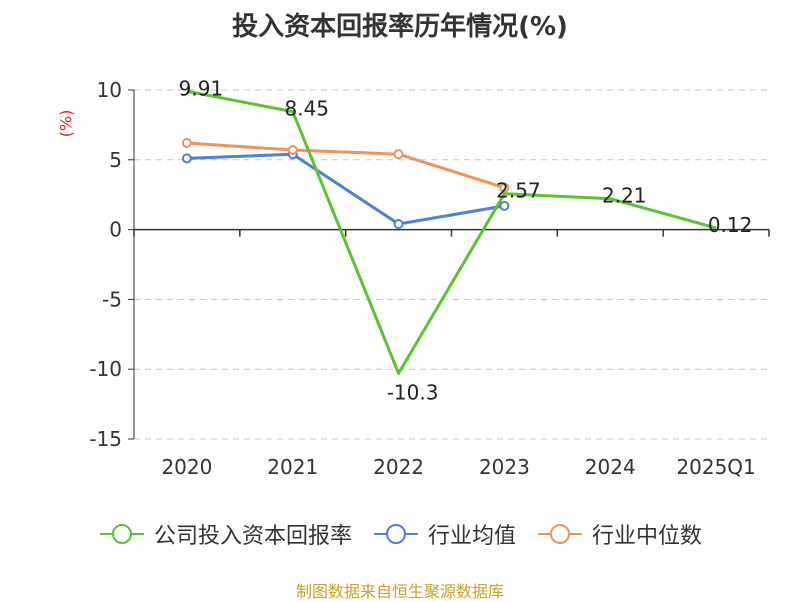 This screenshot has width=800, height=602. What do you see at coordinates (715, 467) in the screenshot?
I see `x-tick-label: 2025Q1` at bounding box center [715, 467].